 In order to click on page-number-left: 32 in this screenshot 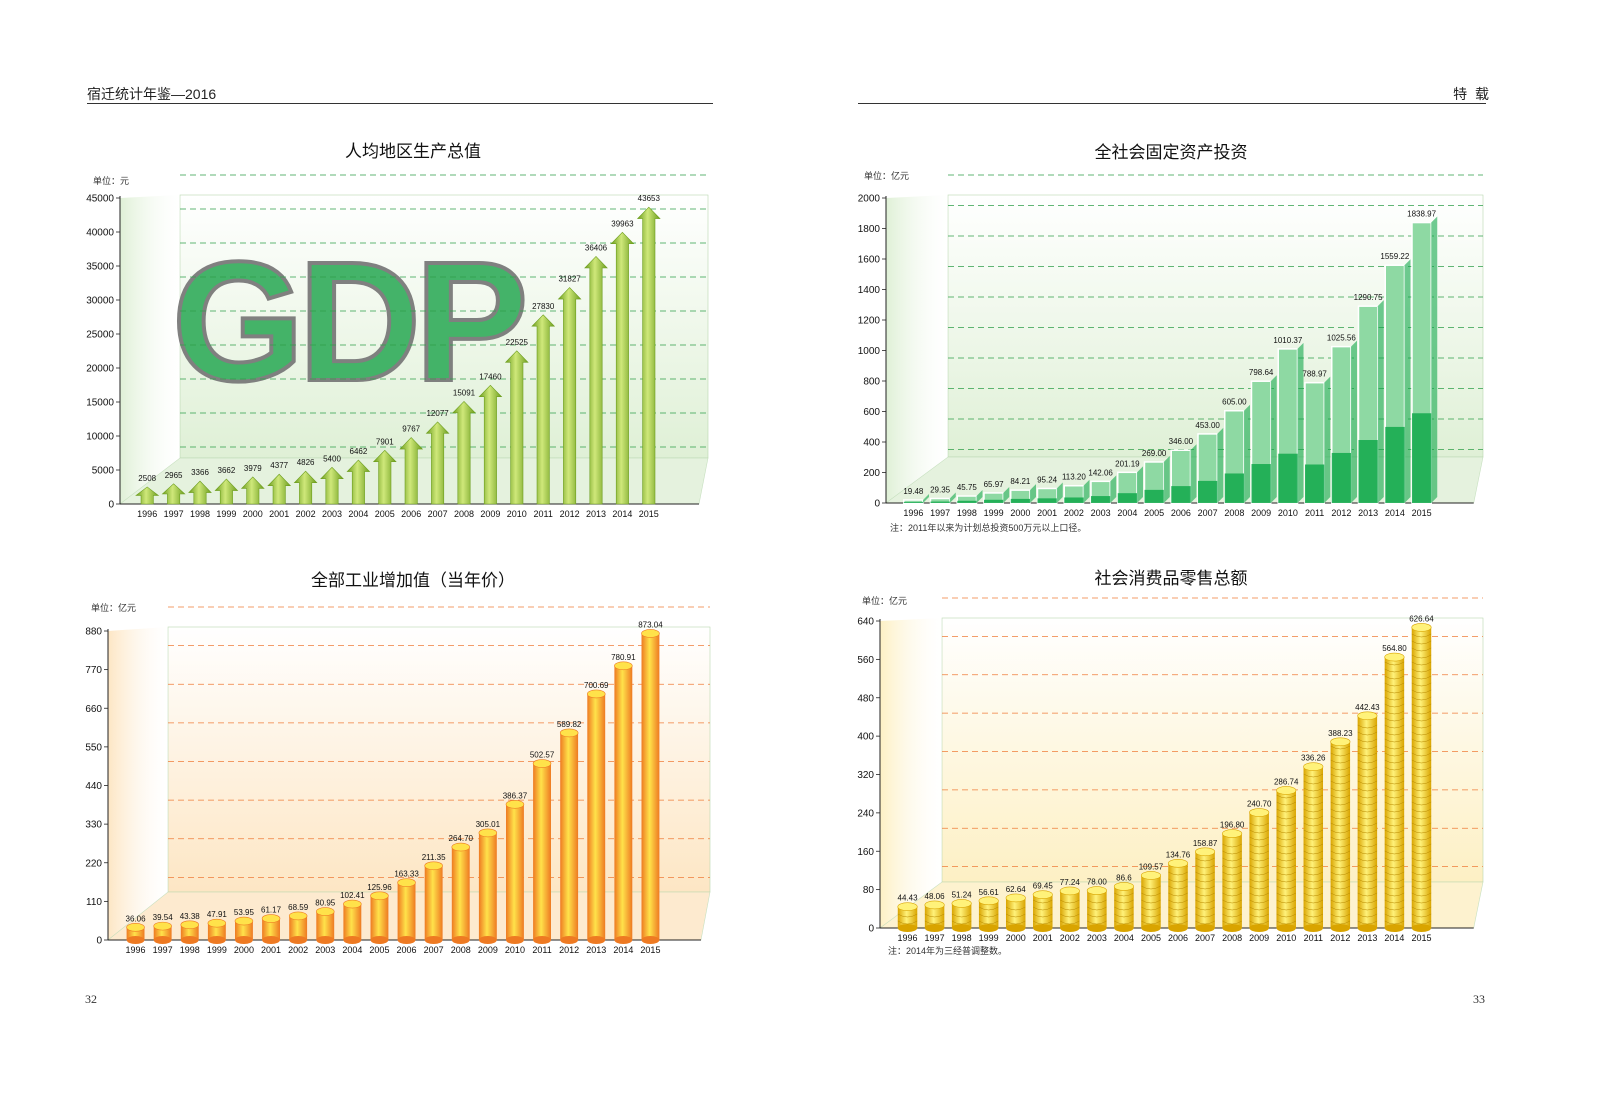, I will do `click(91, 999)`.